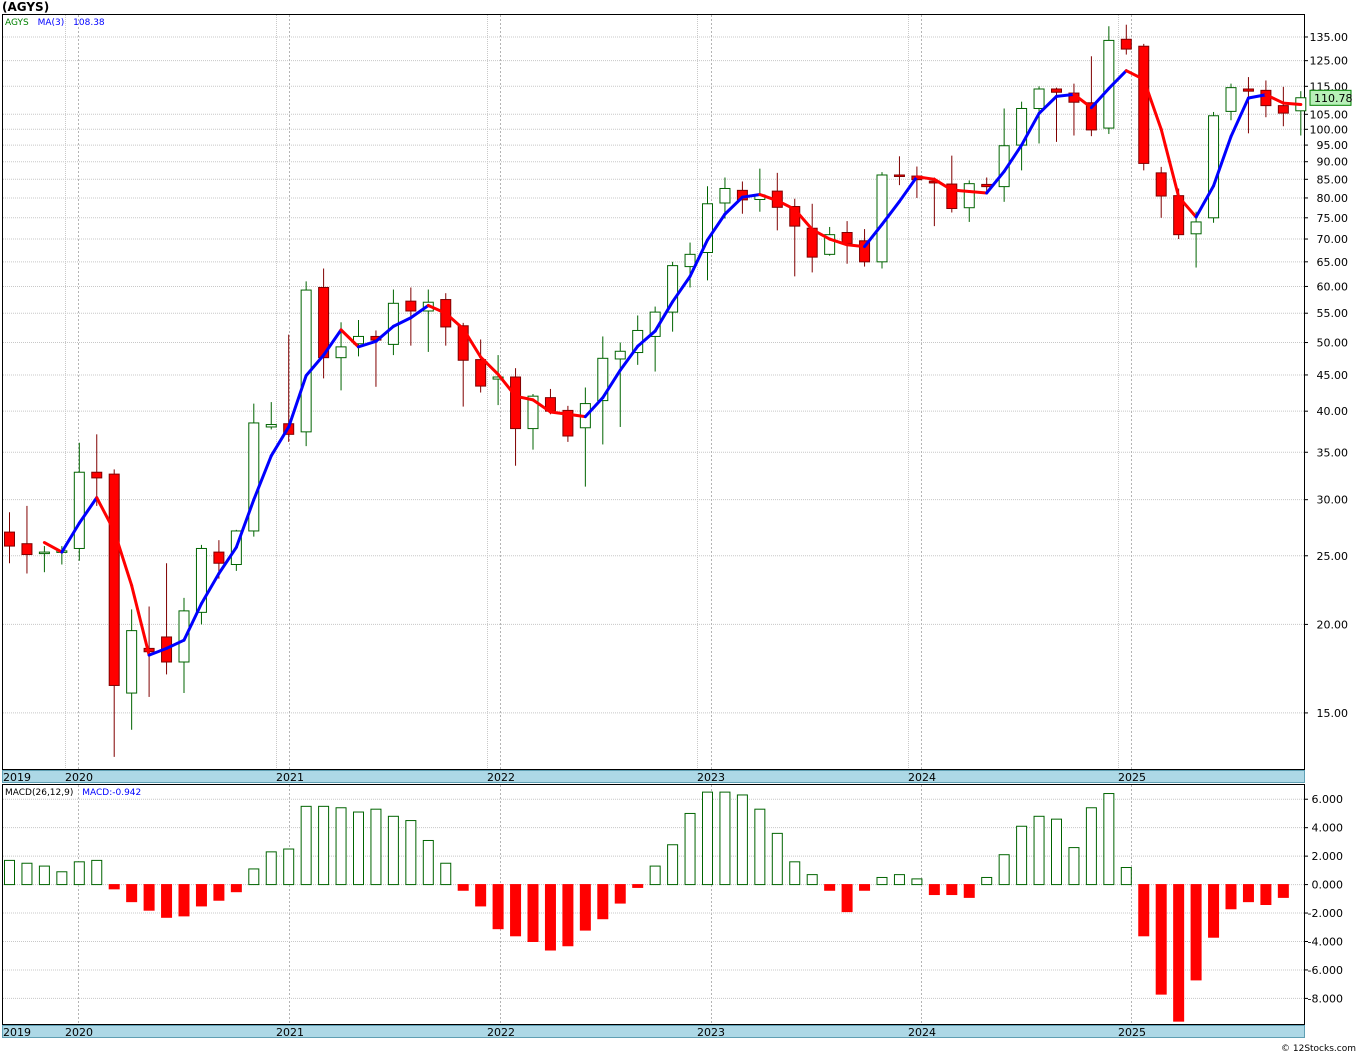 Image resolution: width=1360 pixels, height=1056 pixels. What do you see at coordinates (1132, 1032) in the screenshot?
I see `macd-year-label: 2025` at bounding box center [1132, 1032].